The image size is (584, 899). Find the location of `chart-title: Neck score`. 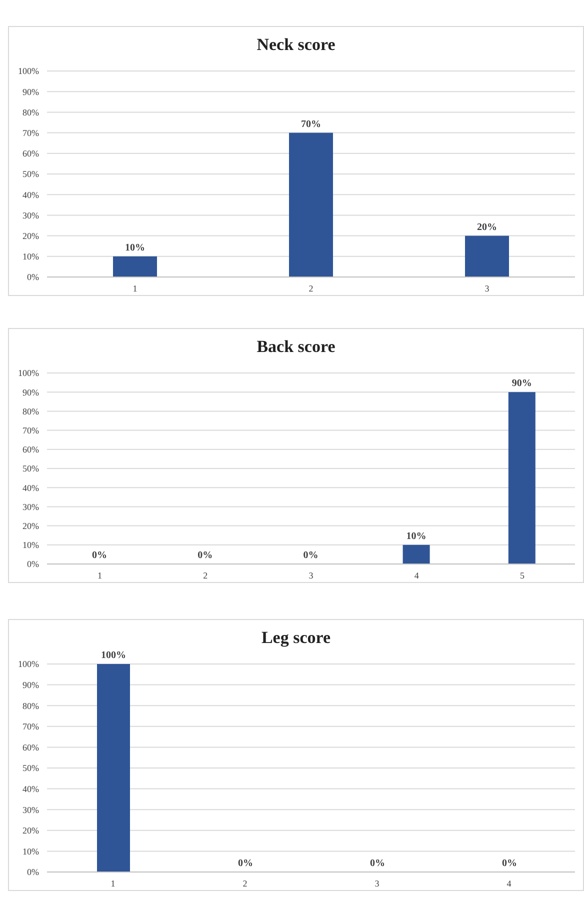

chart-title: Neck score is located at coordinates (296, 44).